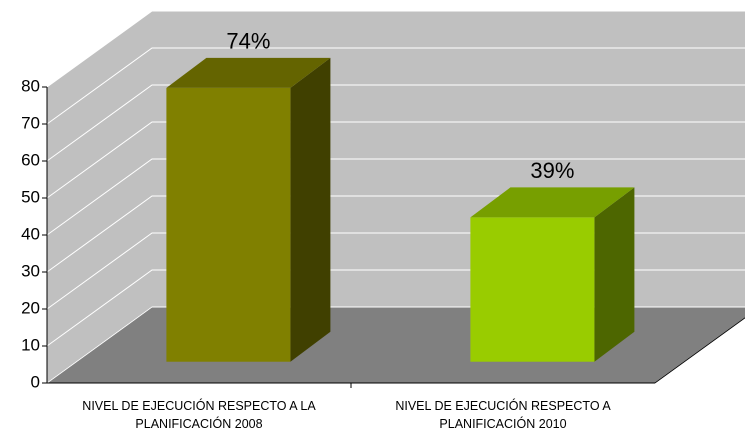 This screenshot has height=438, width=745. I want to click on y-tick-label: 40, so click(30, 233).